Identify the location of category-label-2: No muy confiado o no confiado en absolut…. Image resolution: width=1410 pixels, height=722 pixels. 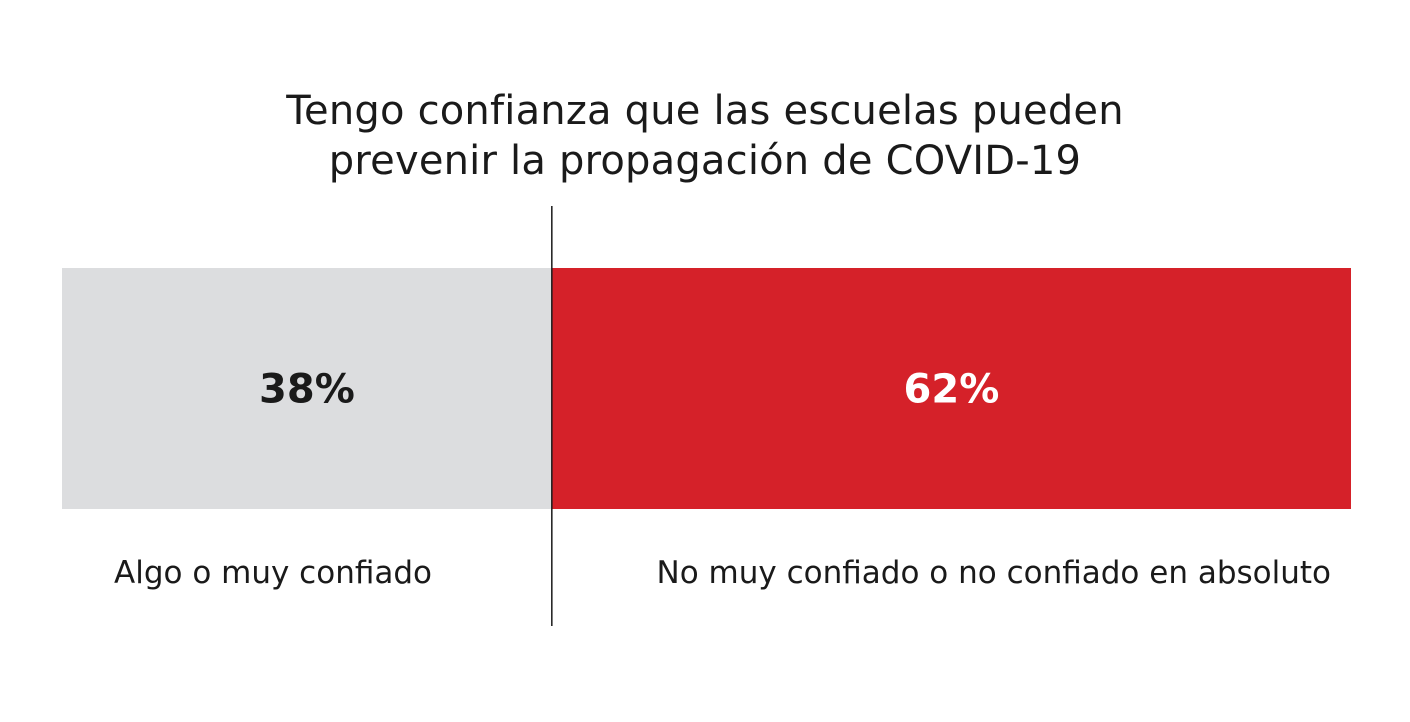
(994, 573).